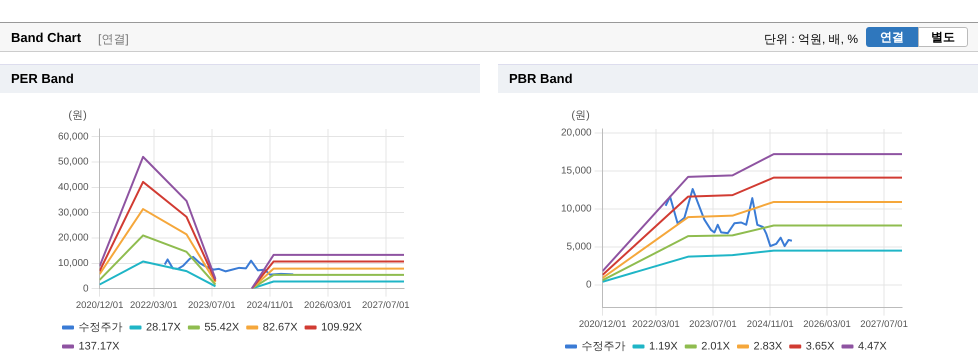 The width and height of the screenshot is (978, 364). Describe the element at coordinates (74, 136) in the screenshot. I see `y-tick-label: 60,000` at that location.